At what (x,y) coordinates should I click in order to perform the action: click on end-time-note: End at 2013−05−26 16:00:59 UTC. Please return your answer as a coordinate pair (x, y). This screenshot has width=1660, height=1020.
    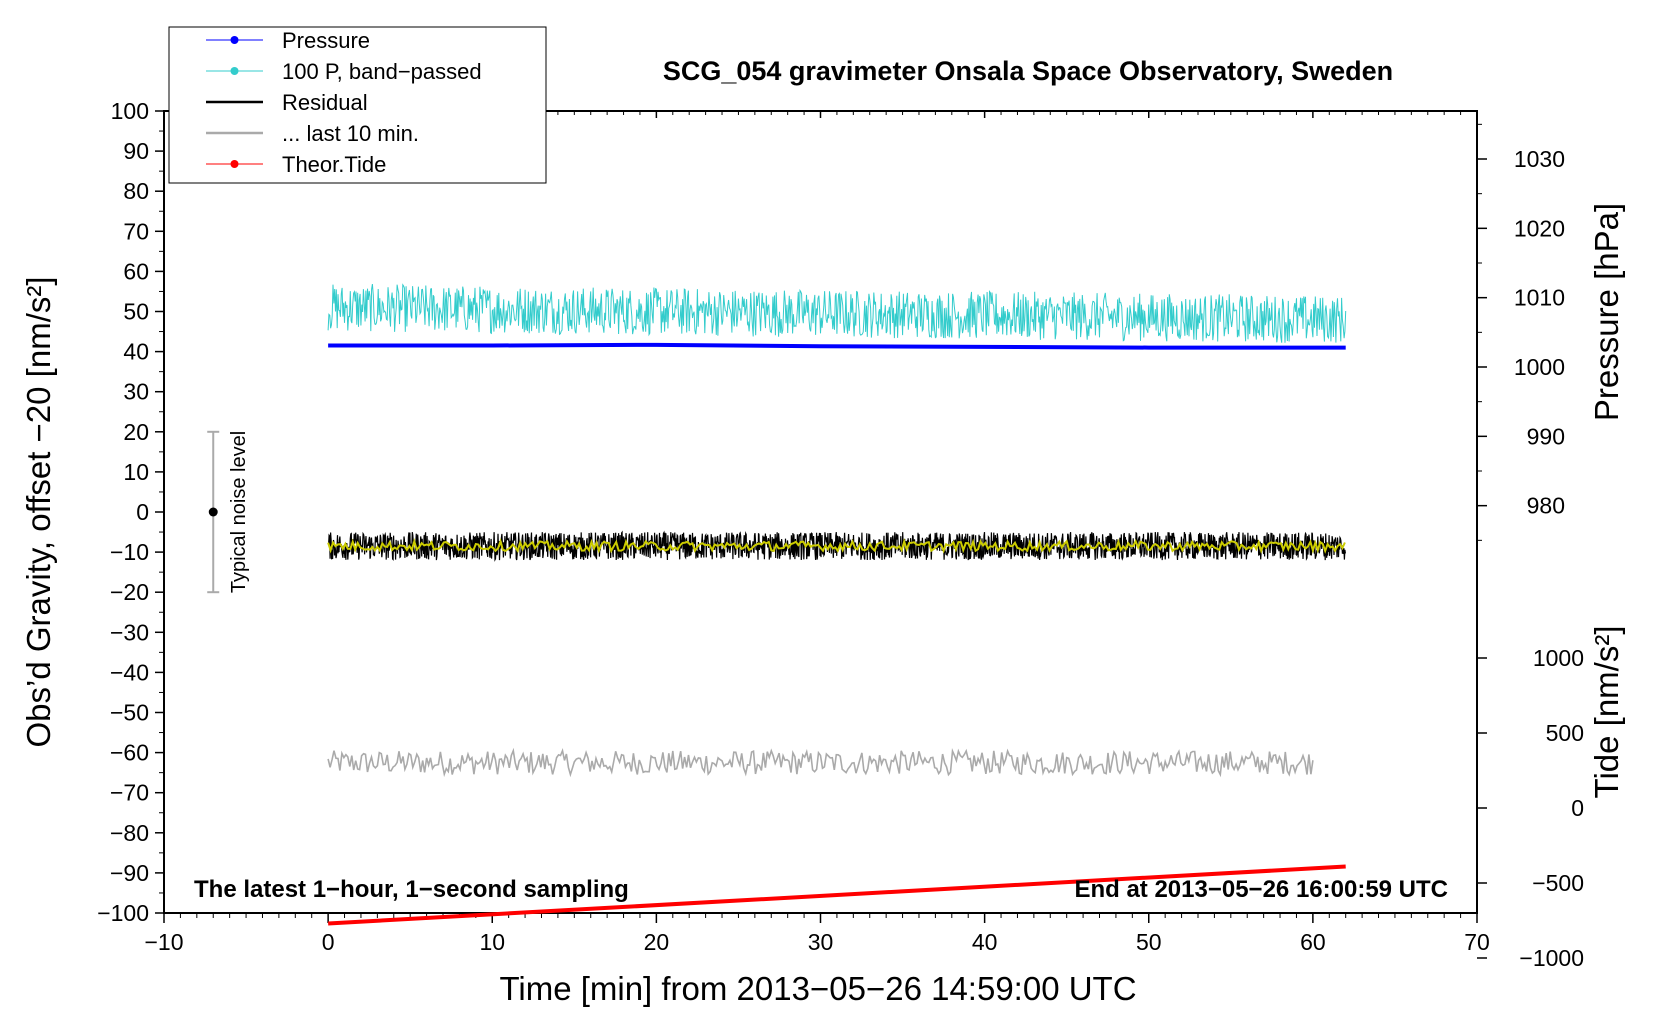
    Looking at the image, I should click on (1261, 889).